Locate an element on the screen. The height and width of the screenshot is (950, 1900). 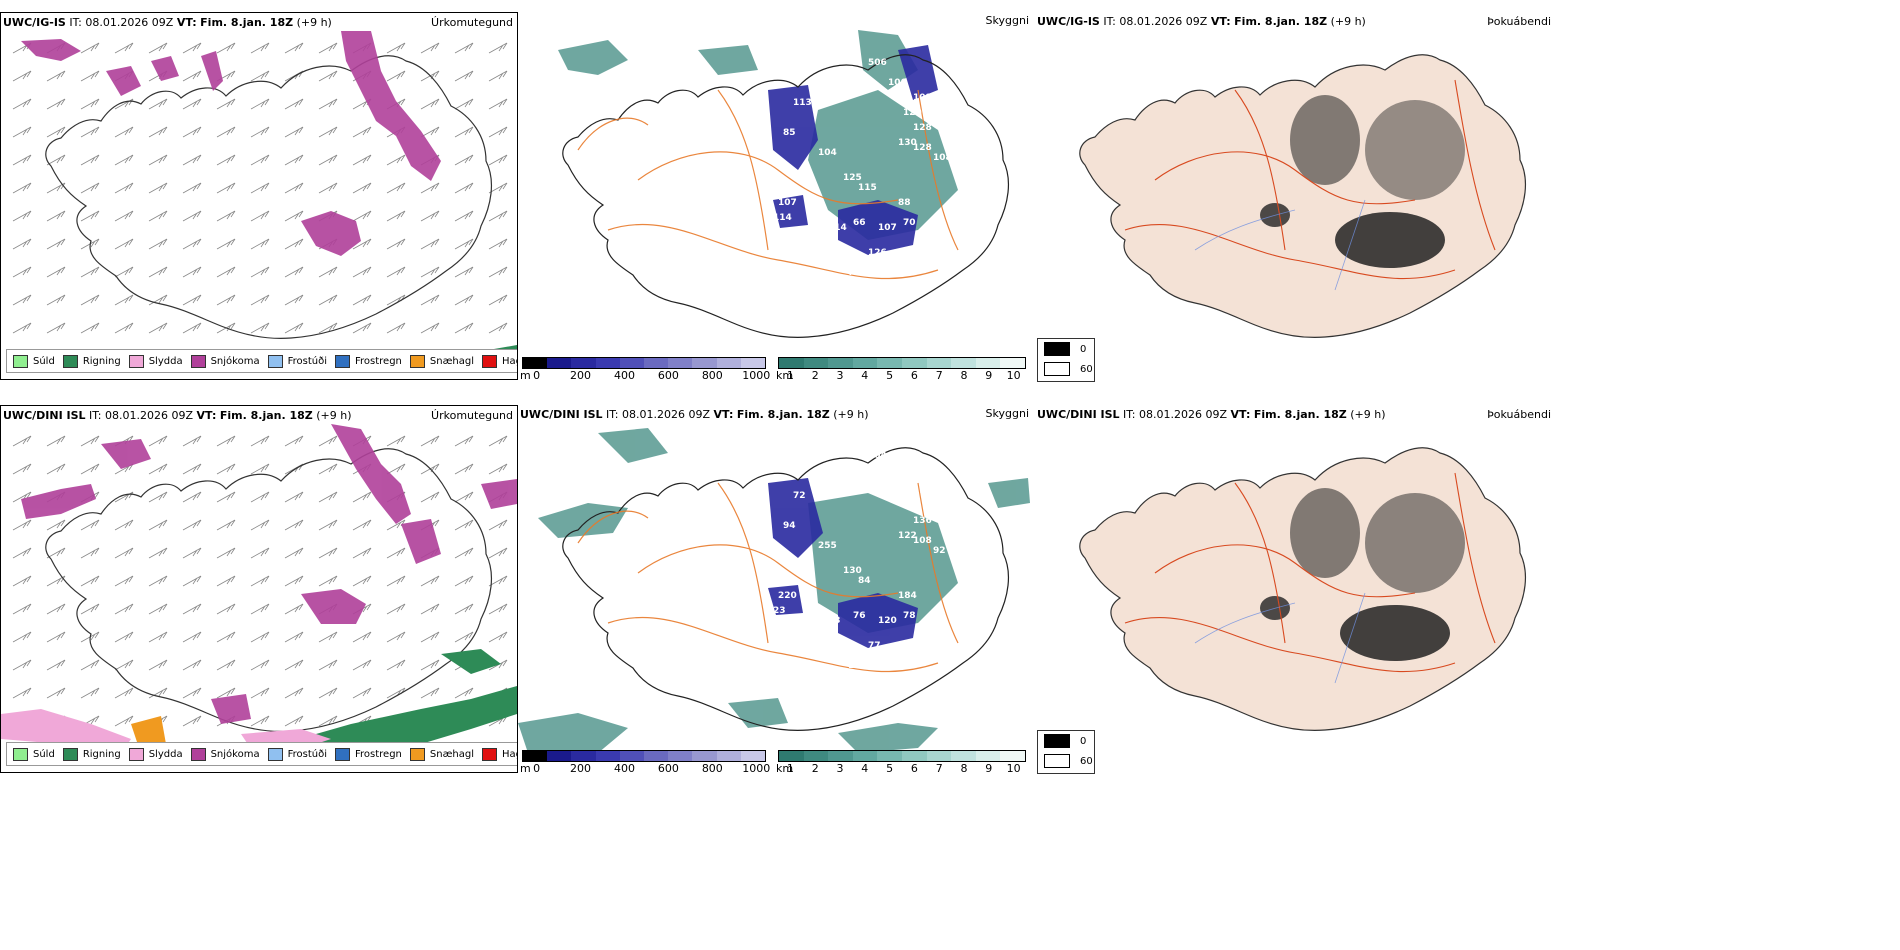
cloud-base-label: 112 is located at coordinates (922, 491).